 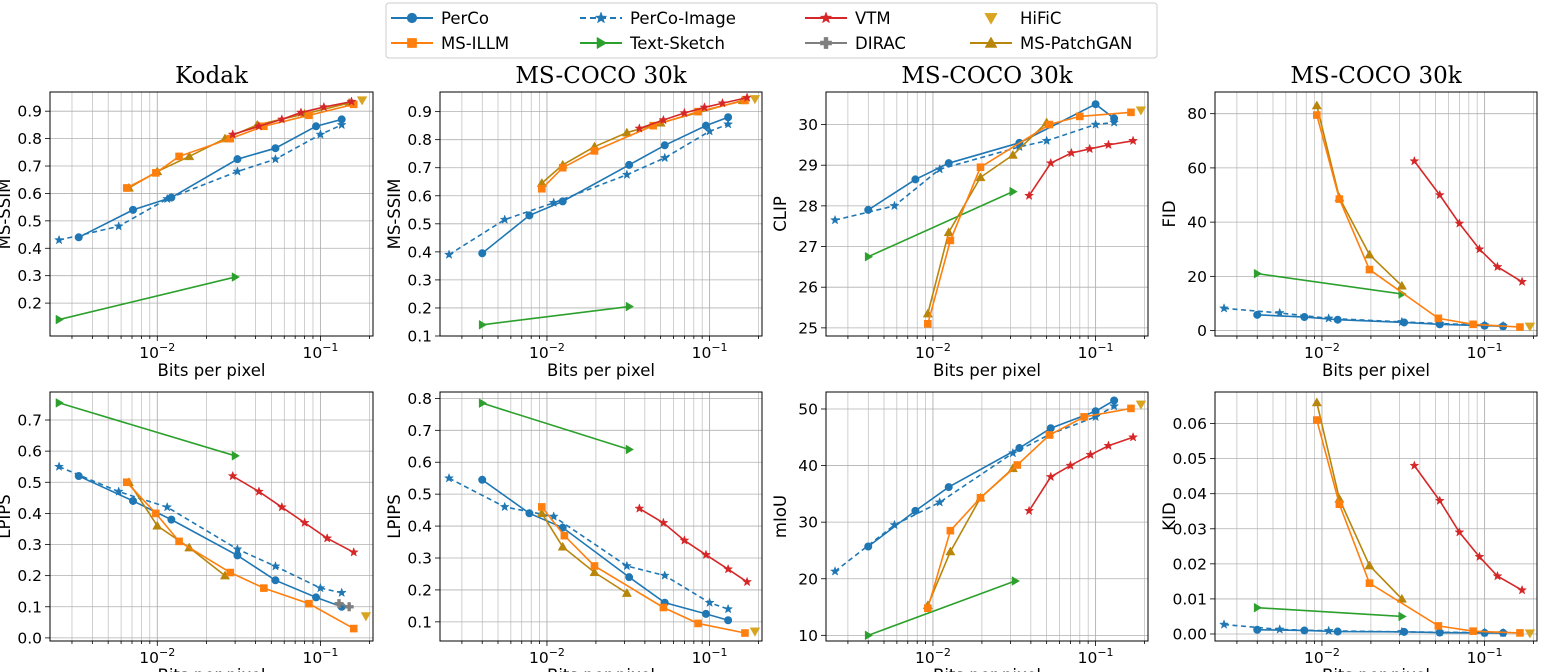 I want to click on series-ms_illm, so click(x=1029, y=218).